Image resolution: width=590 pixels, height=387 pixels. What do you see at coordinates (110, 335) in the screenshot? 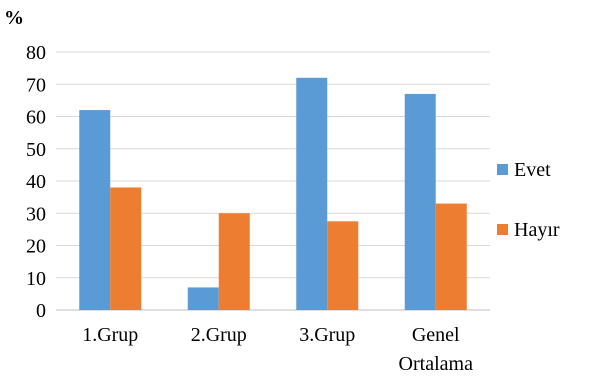
I see `x-category-label: 1.Grup` at bounding box center [110, 335].